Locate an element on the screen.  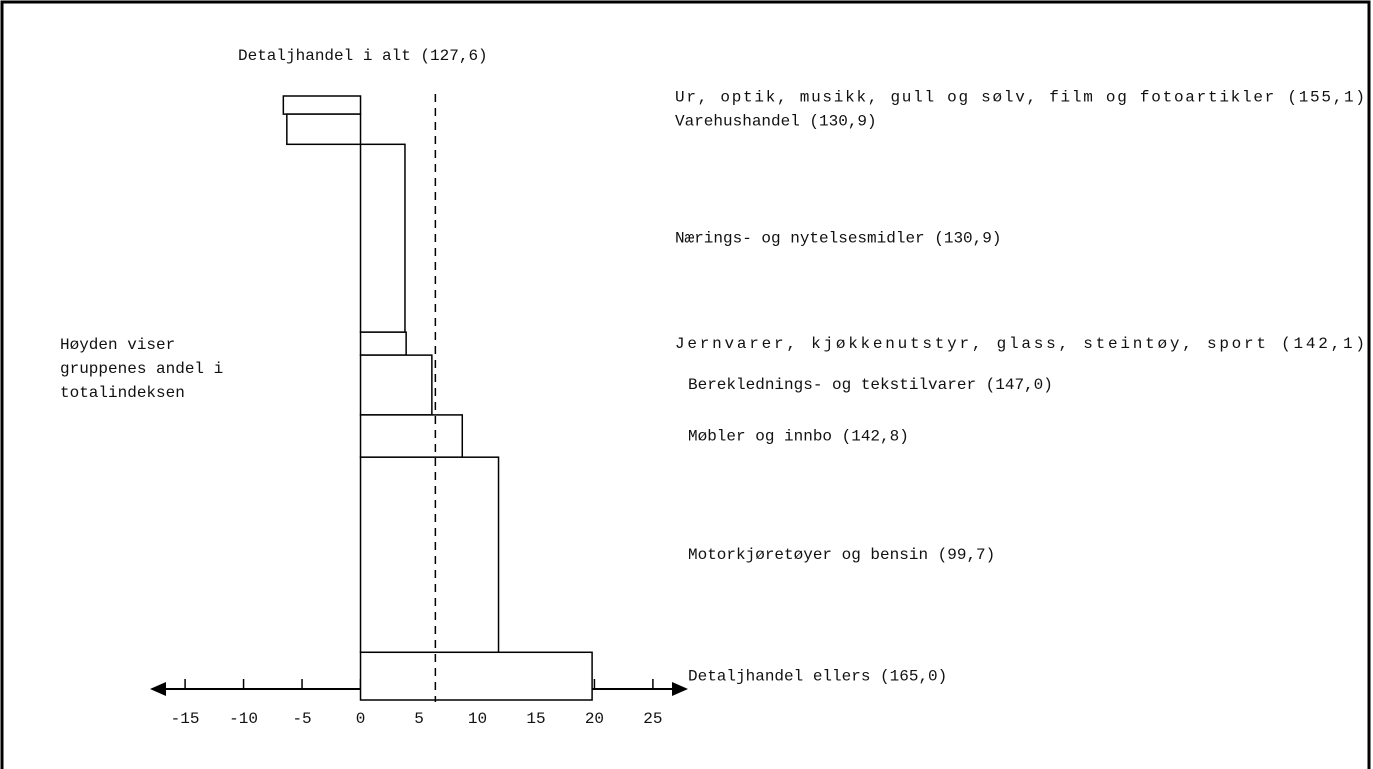
x-tick-label: -10 is located at coordinates (243, 719).